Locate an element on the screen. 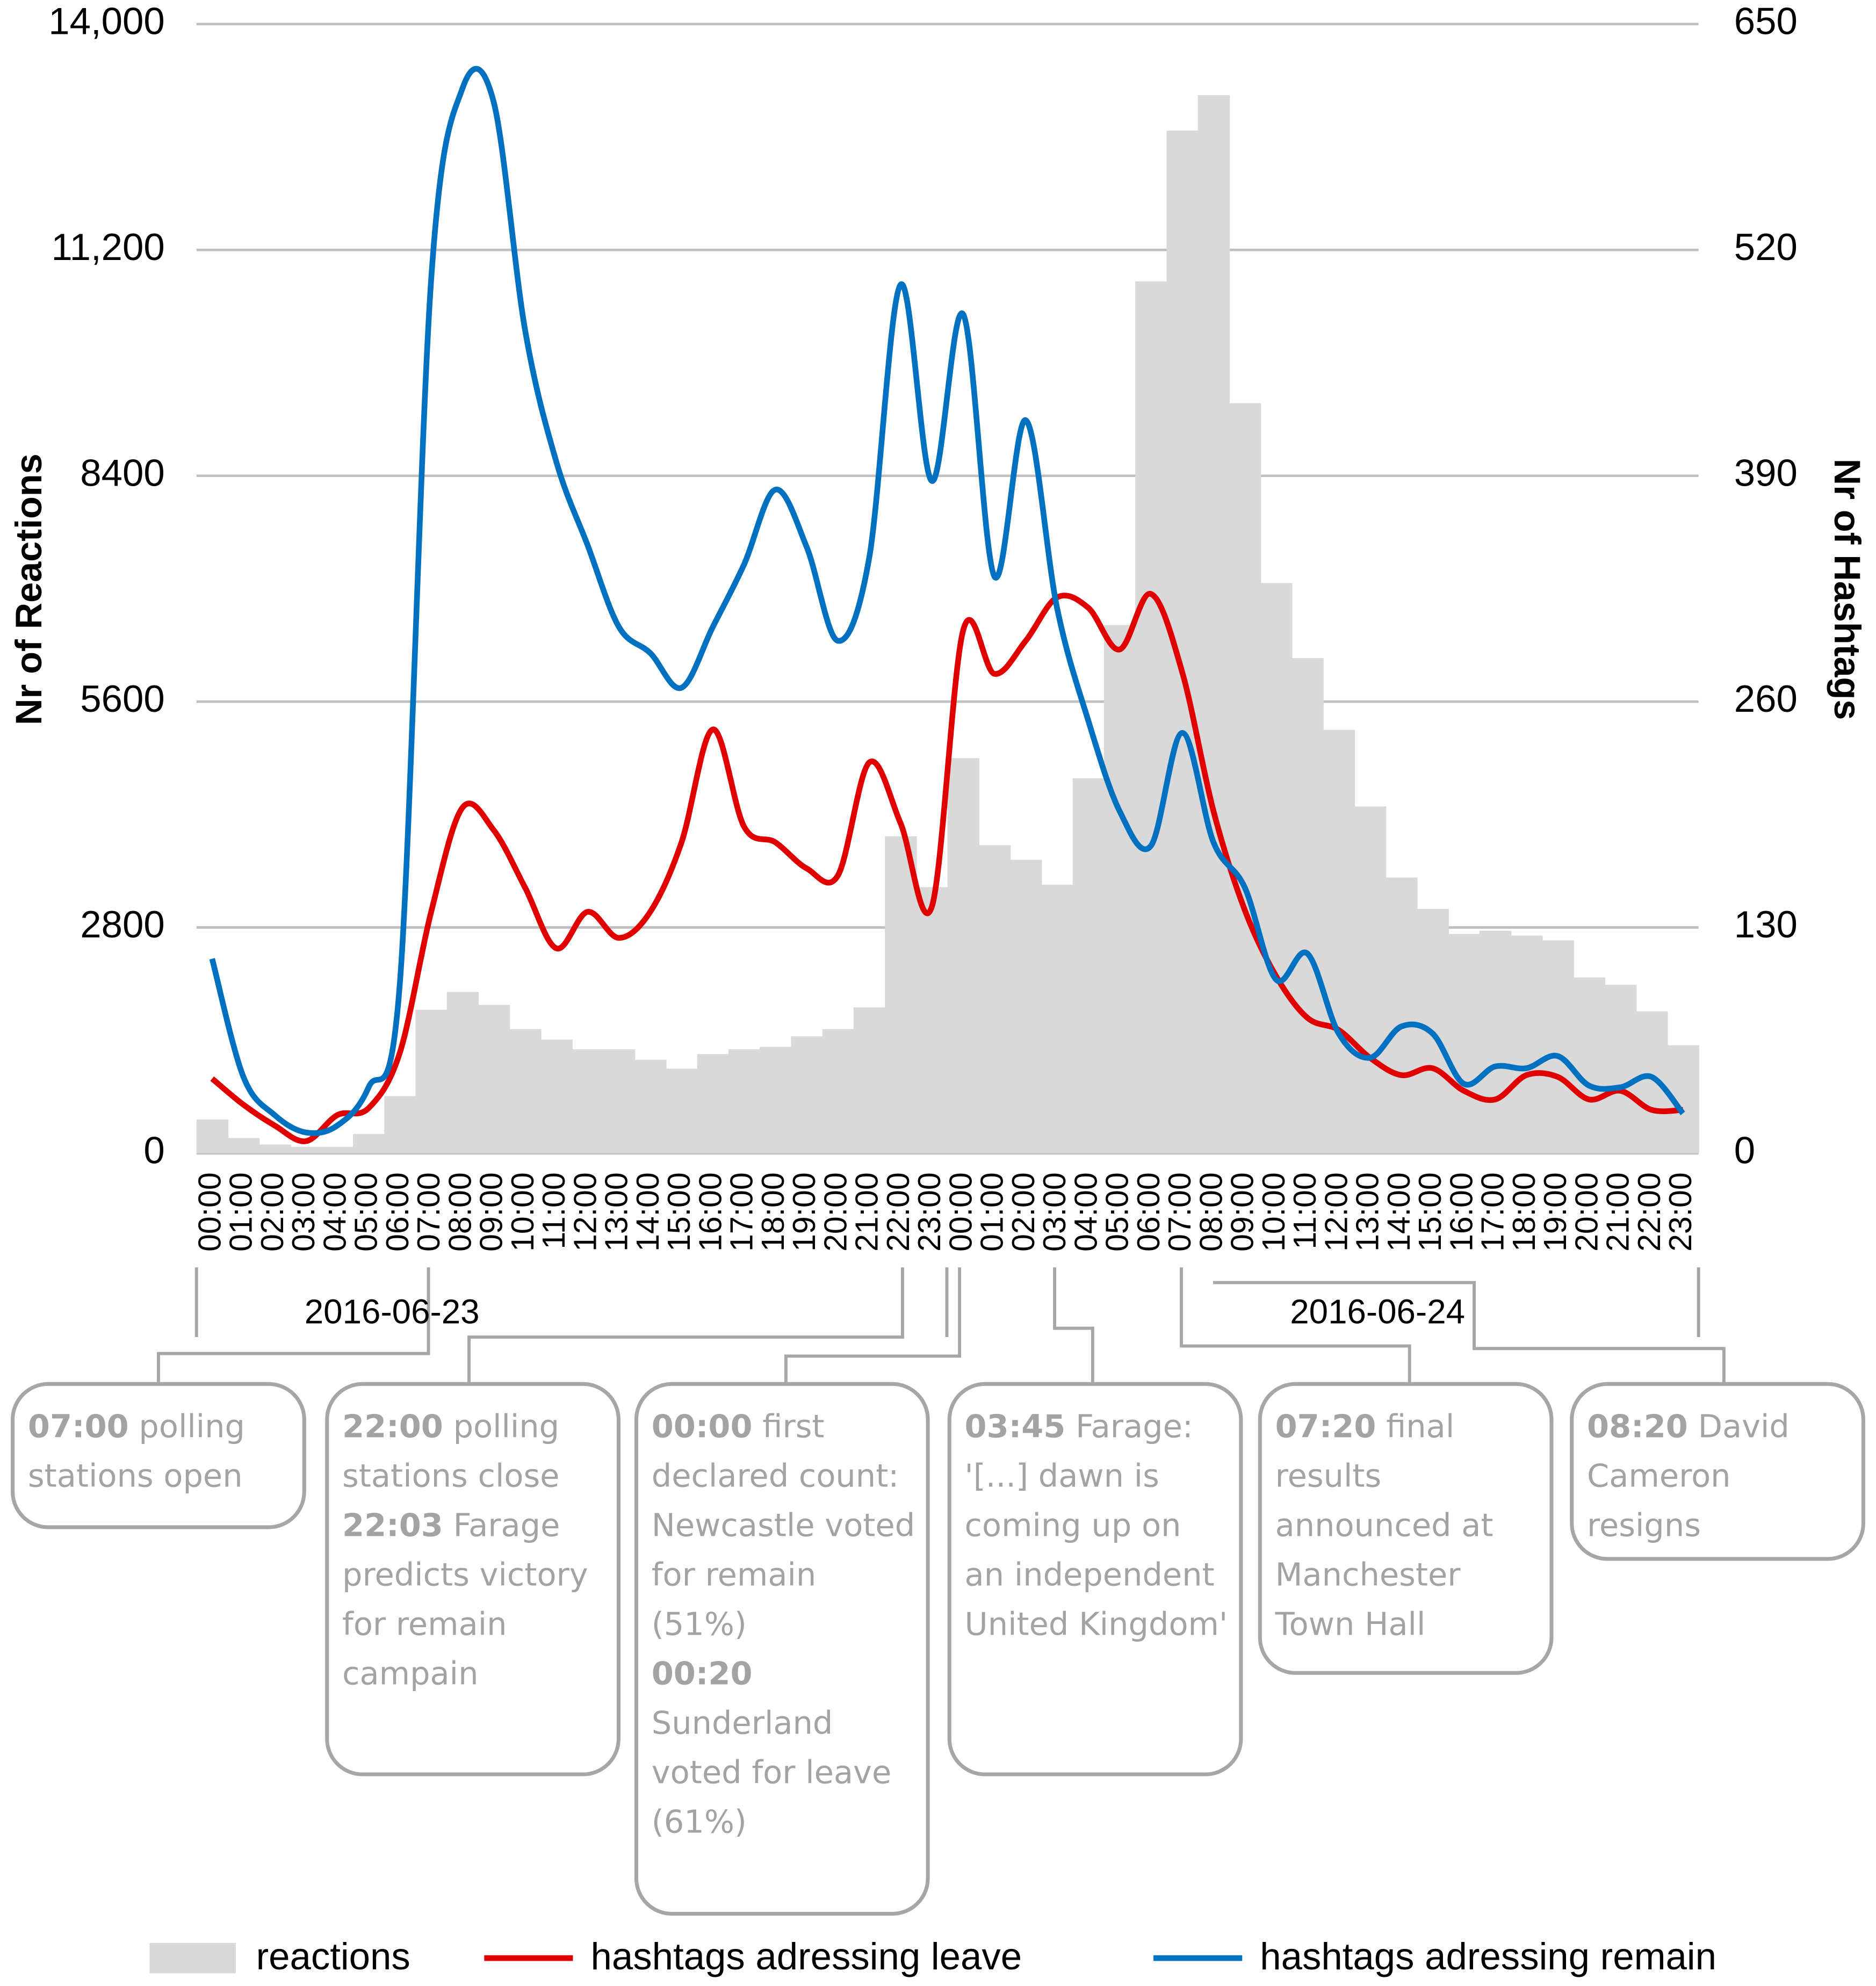 Image resolution: width=1876 pixels, height=1986 pixels. annotation: 08:20 David Cameron resigns is located at coordinates (1718, 1467).